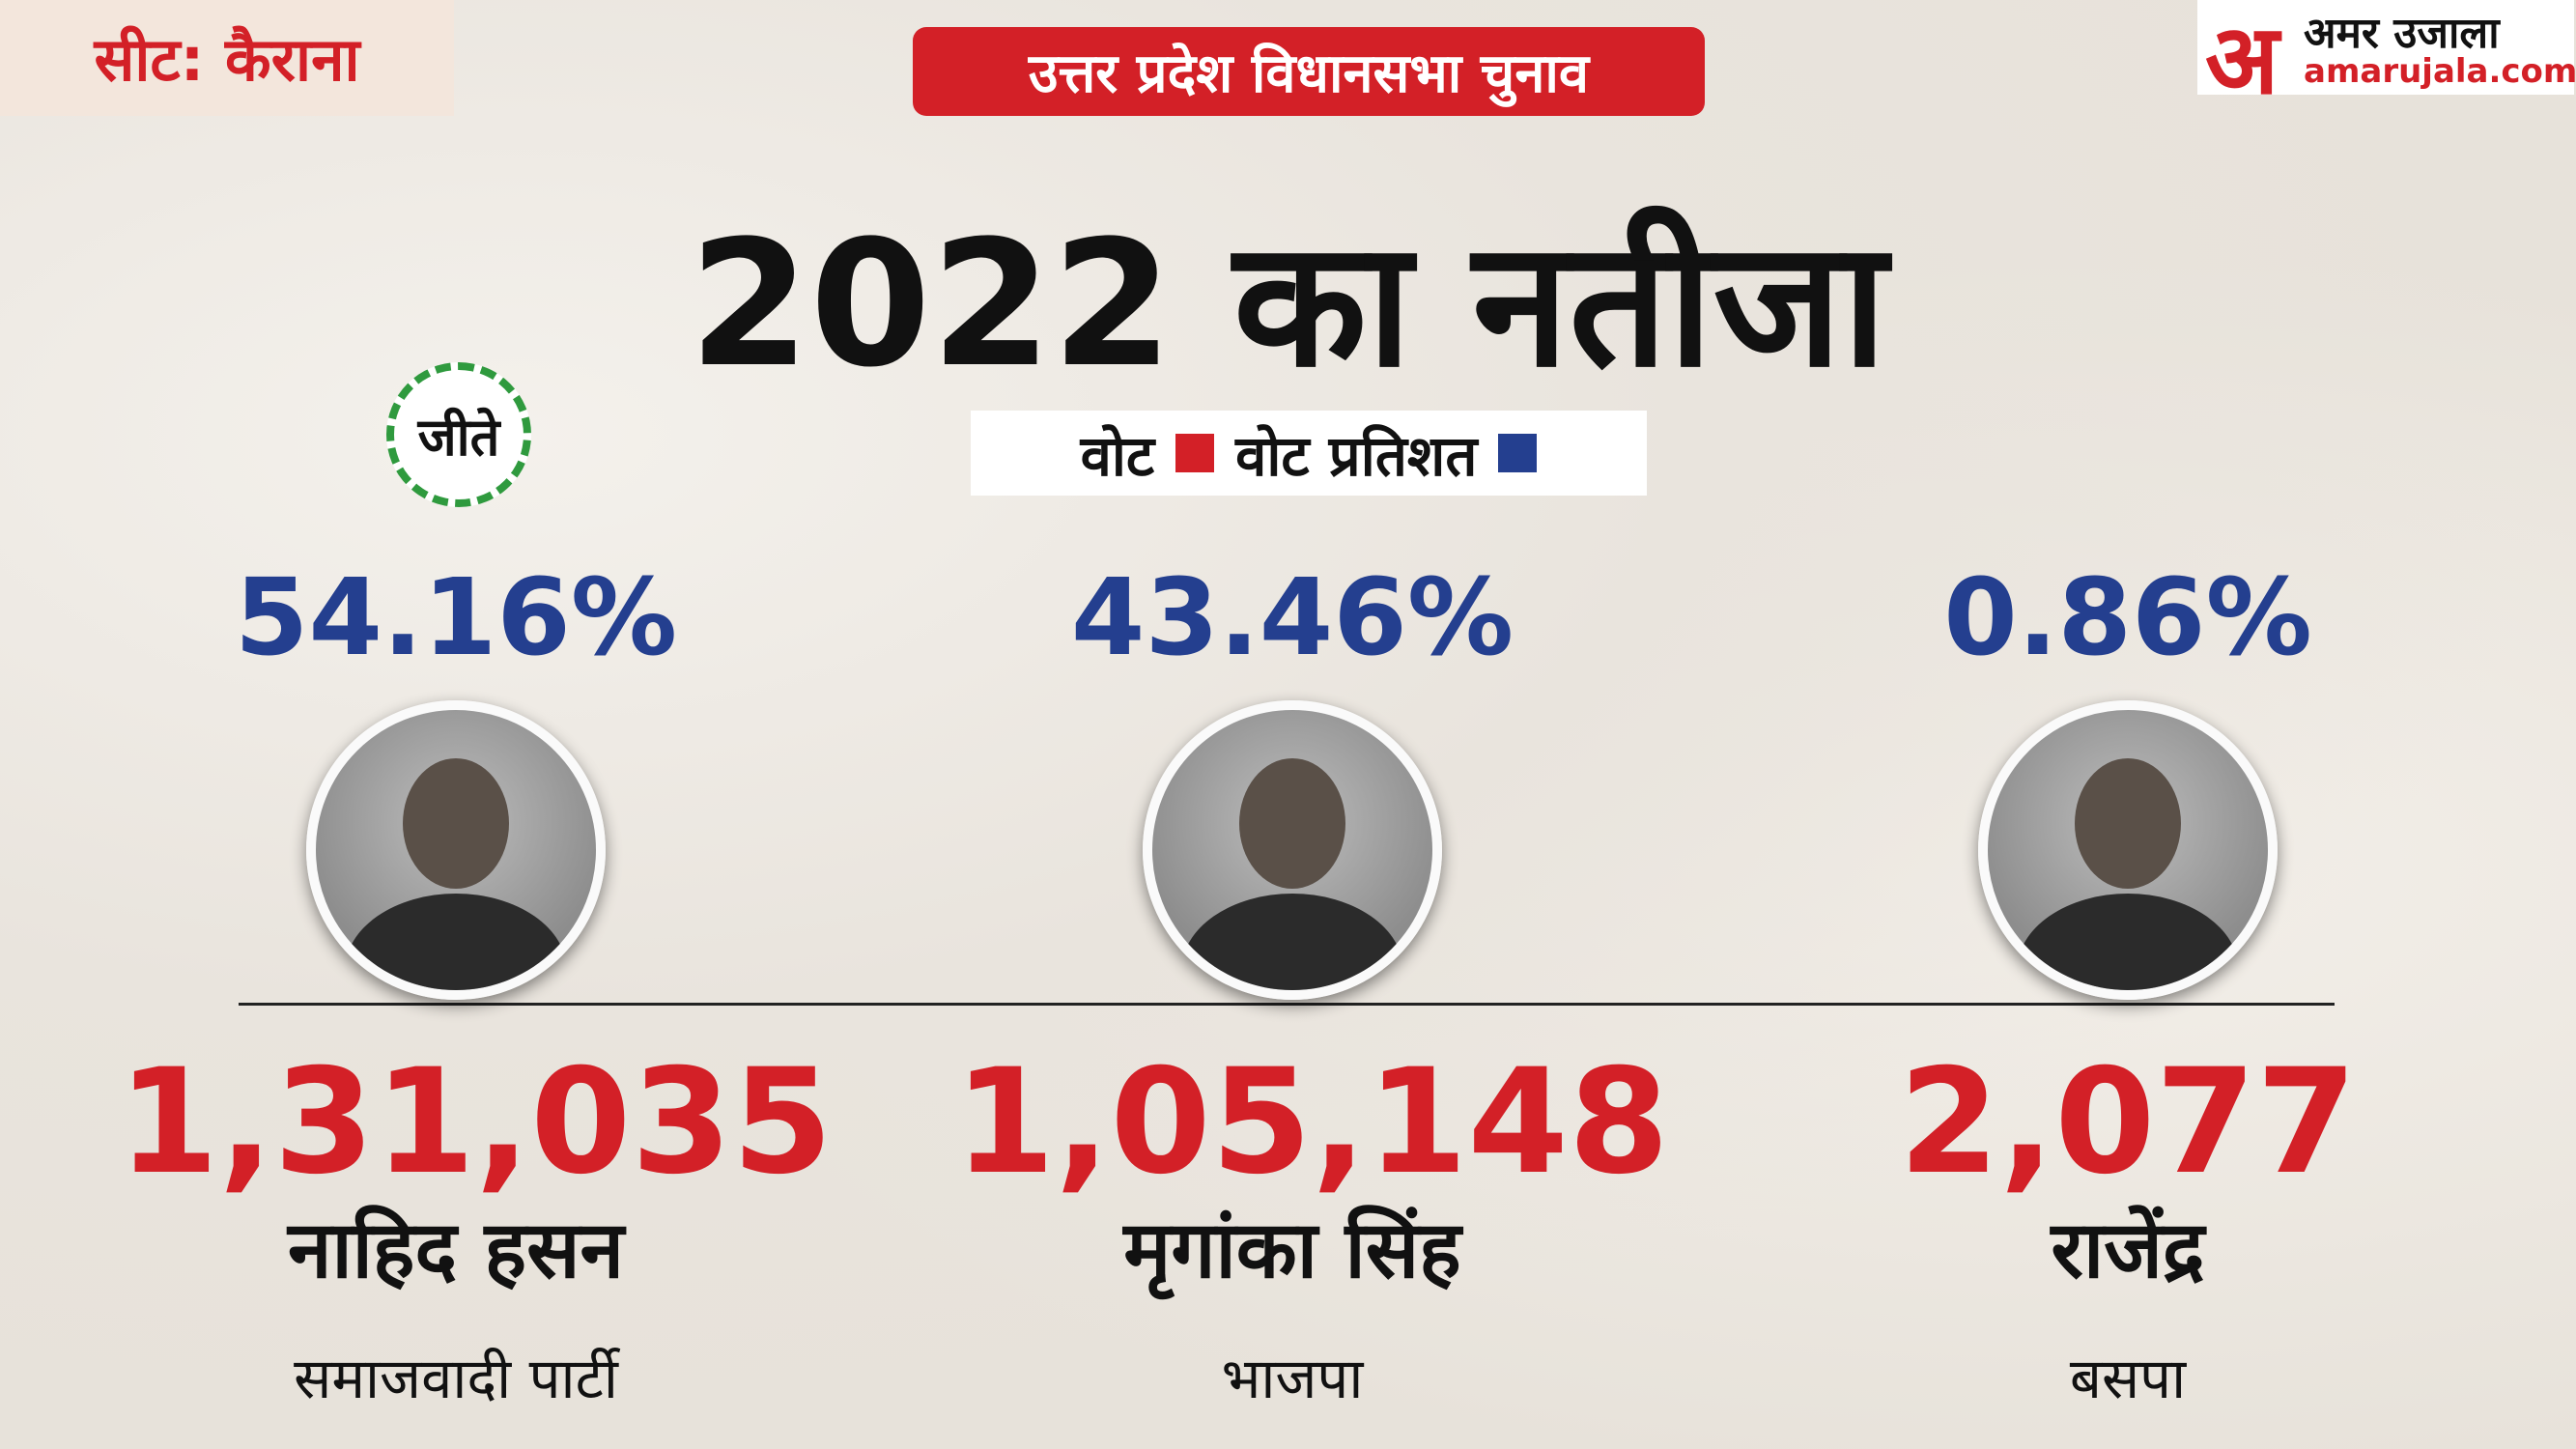 The width and height of the screenshot is (2576, 1449). Describe the element at coordinates (1292, 617) in the screenshot. I see `vote-percent: 43.46%` at that location.